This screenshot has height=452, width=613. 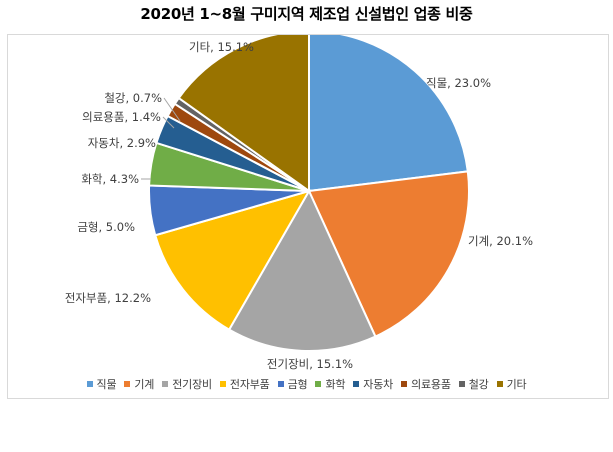 I want to click on legend-label: 의료용품, so click(x=431, y=384).